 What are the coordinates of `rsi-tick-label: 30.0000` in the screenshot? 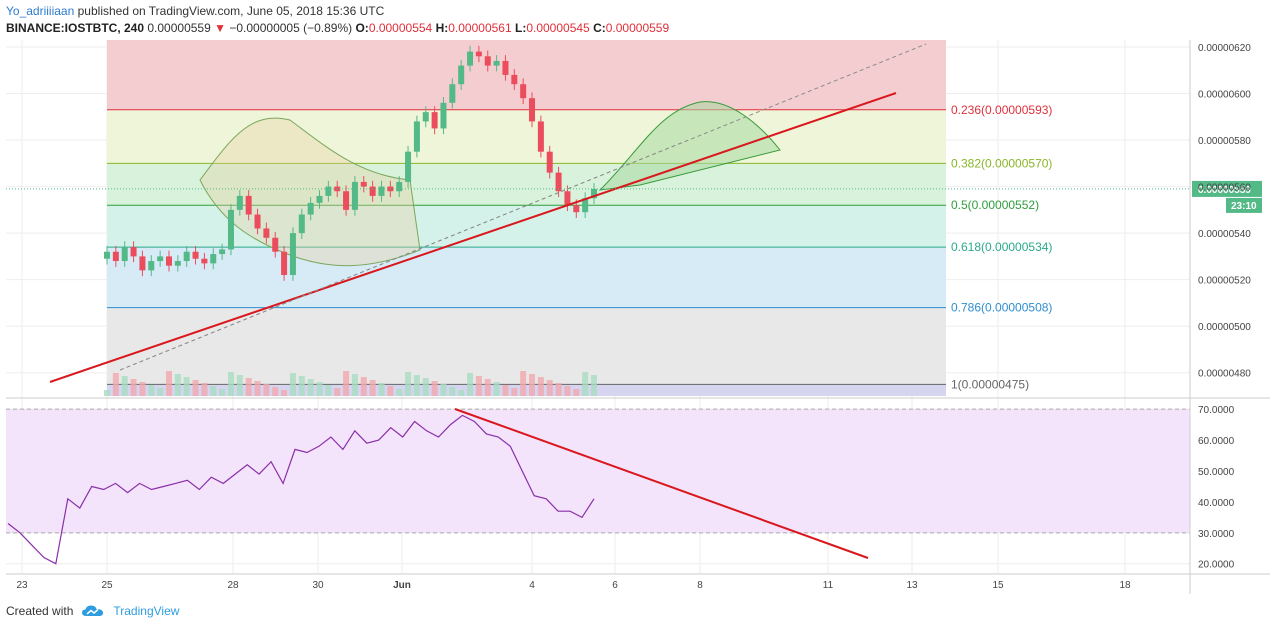 It's located at (1216, 534).